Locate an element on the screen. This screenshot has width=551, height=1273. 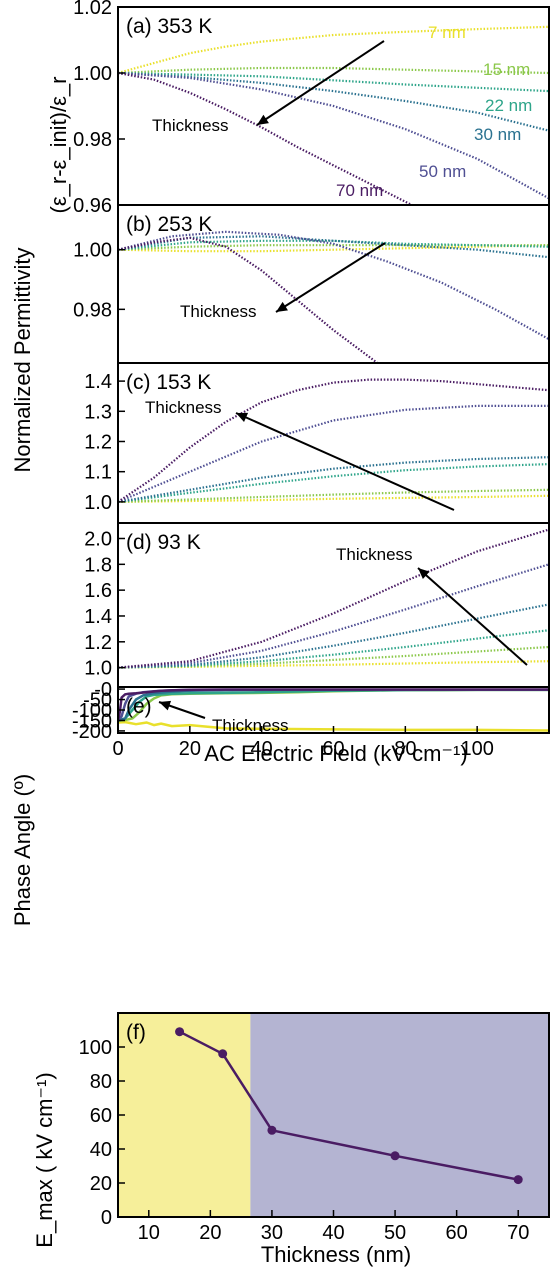
panel-label: (c) 153 K is located at coordinates (168, 382).